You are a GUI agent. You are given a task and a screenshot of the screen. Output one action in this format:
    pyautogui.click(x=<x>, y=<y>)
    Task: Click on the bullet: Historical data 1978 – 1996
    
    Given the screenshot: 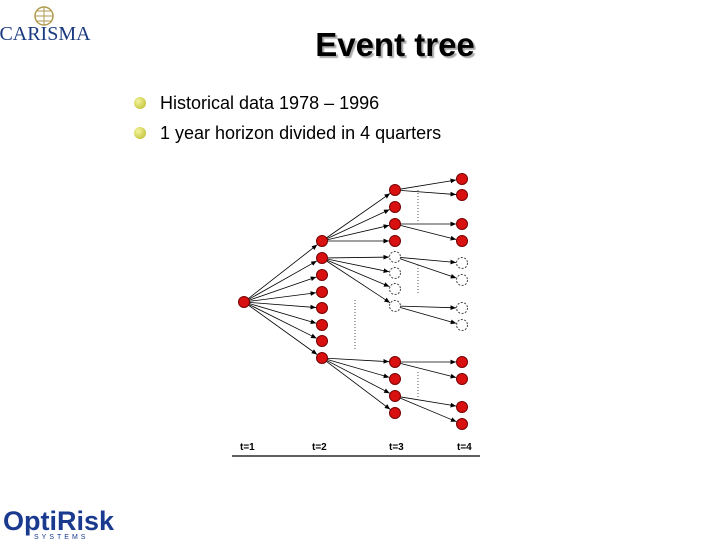 What is the action you would take?
    pyautogui.click(x=287, y=103)
    